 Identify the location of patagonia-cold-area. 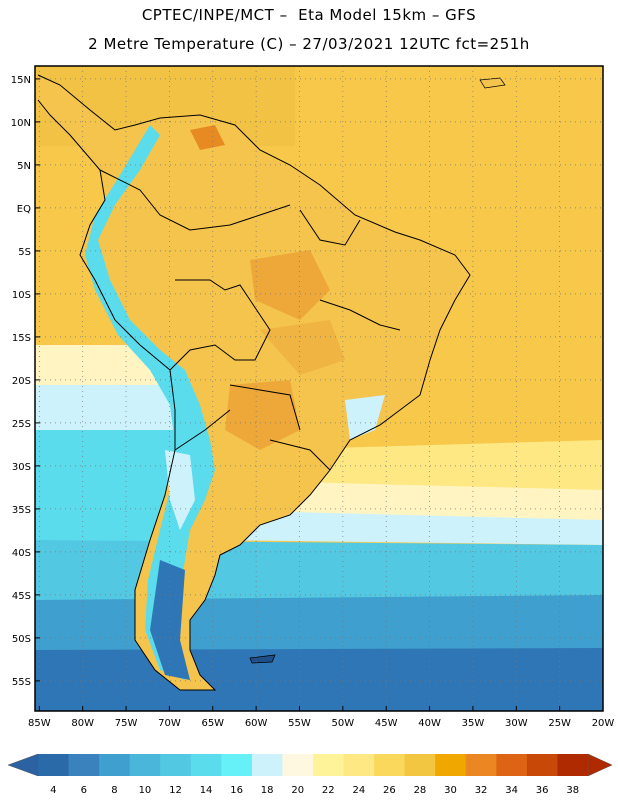
(170, 620).